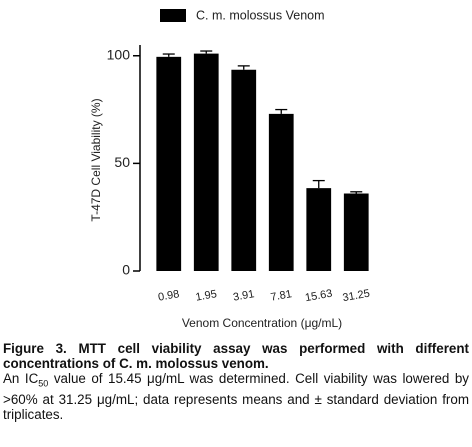 Image resolution: width=472 pixels, height=447 pixels. I want to click on x-tick-label: 15.63, so click(318, 296).